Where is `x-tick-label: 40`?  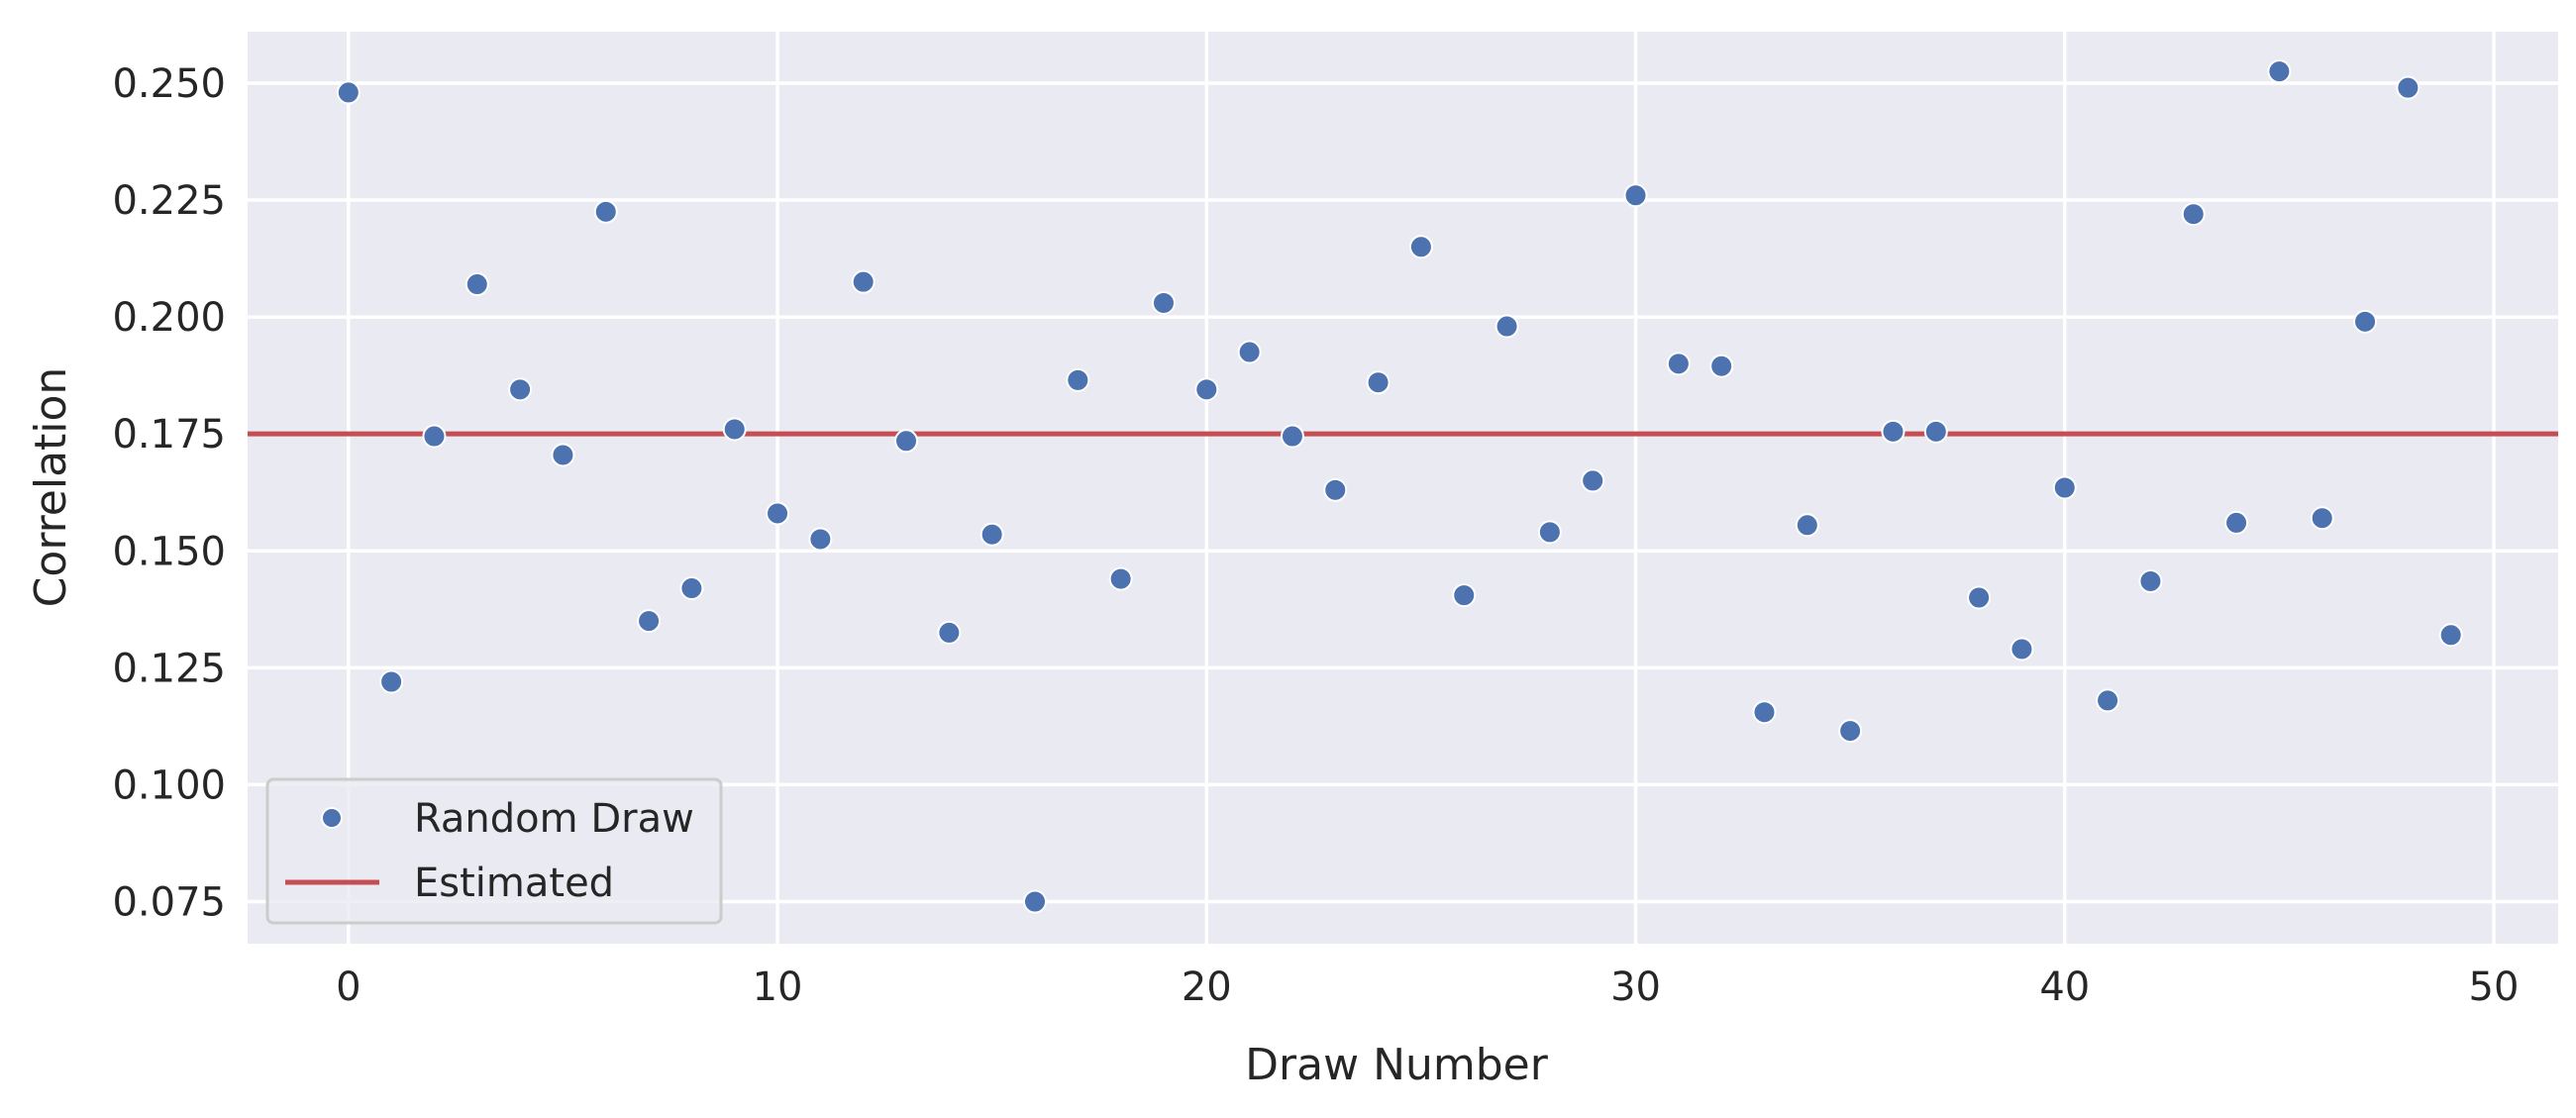 x-tick-label: 40 is located at coordinates (2064, 987).